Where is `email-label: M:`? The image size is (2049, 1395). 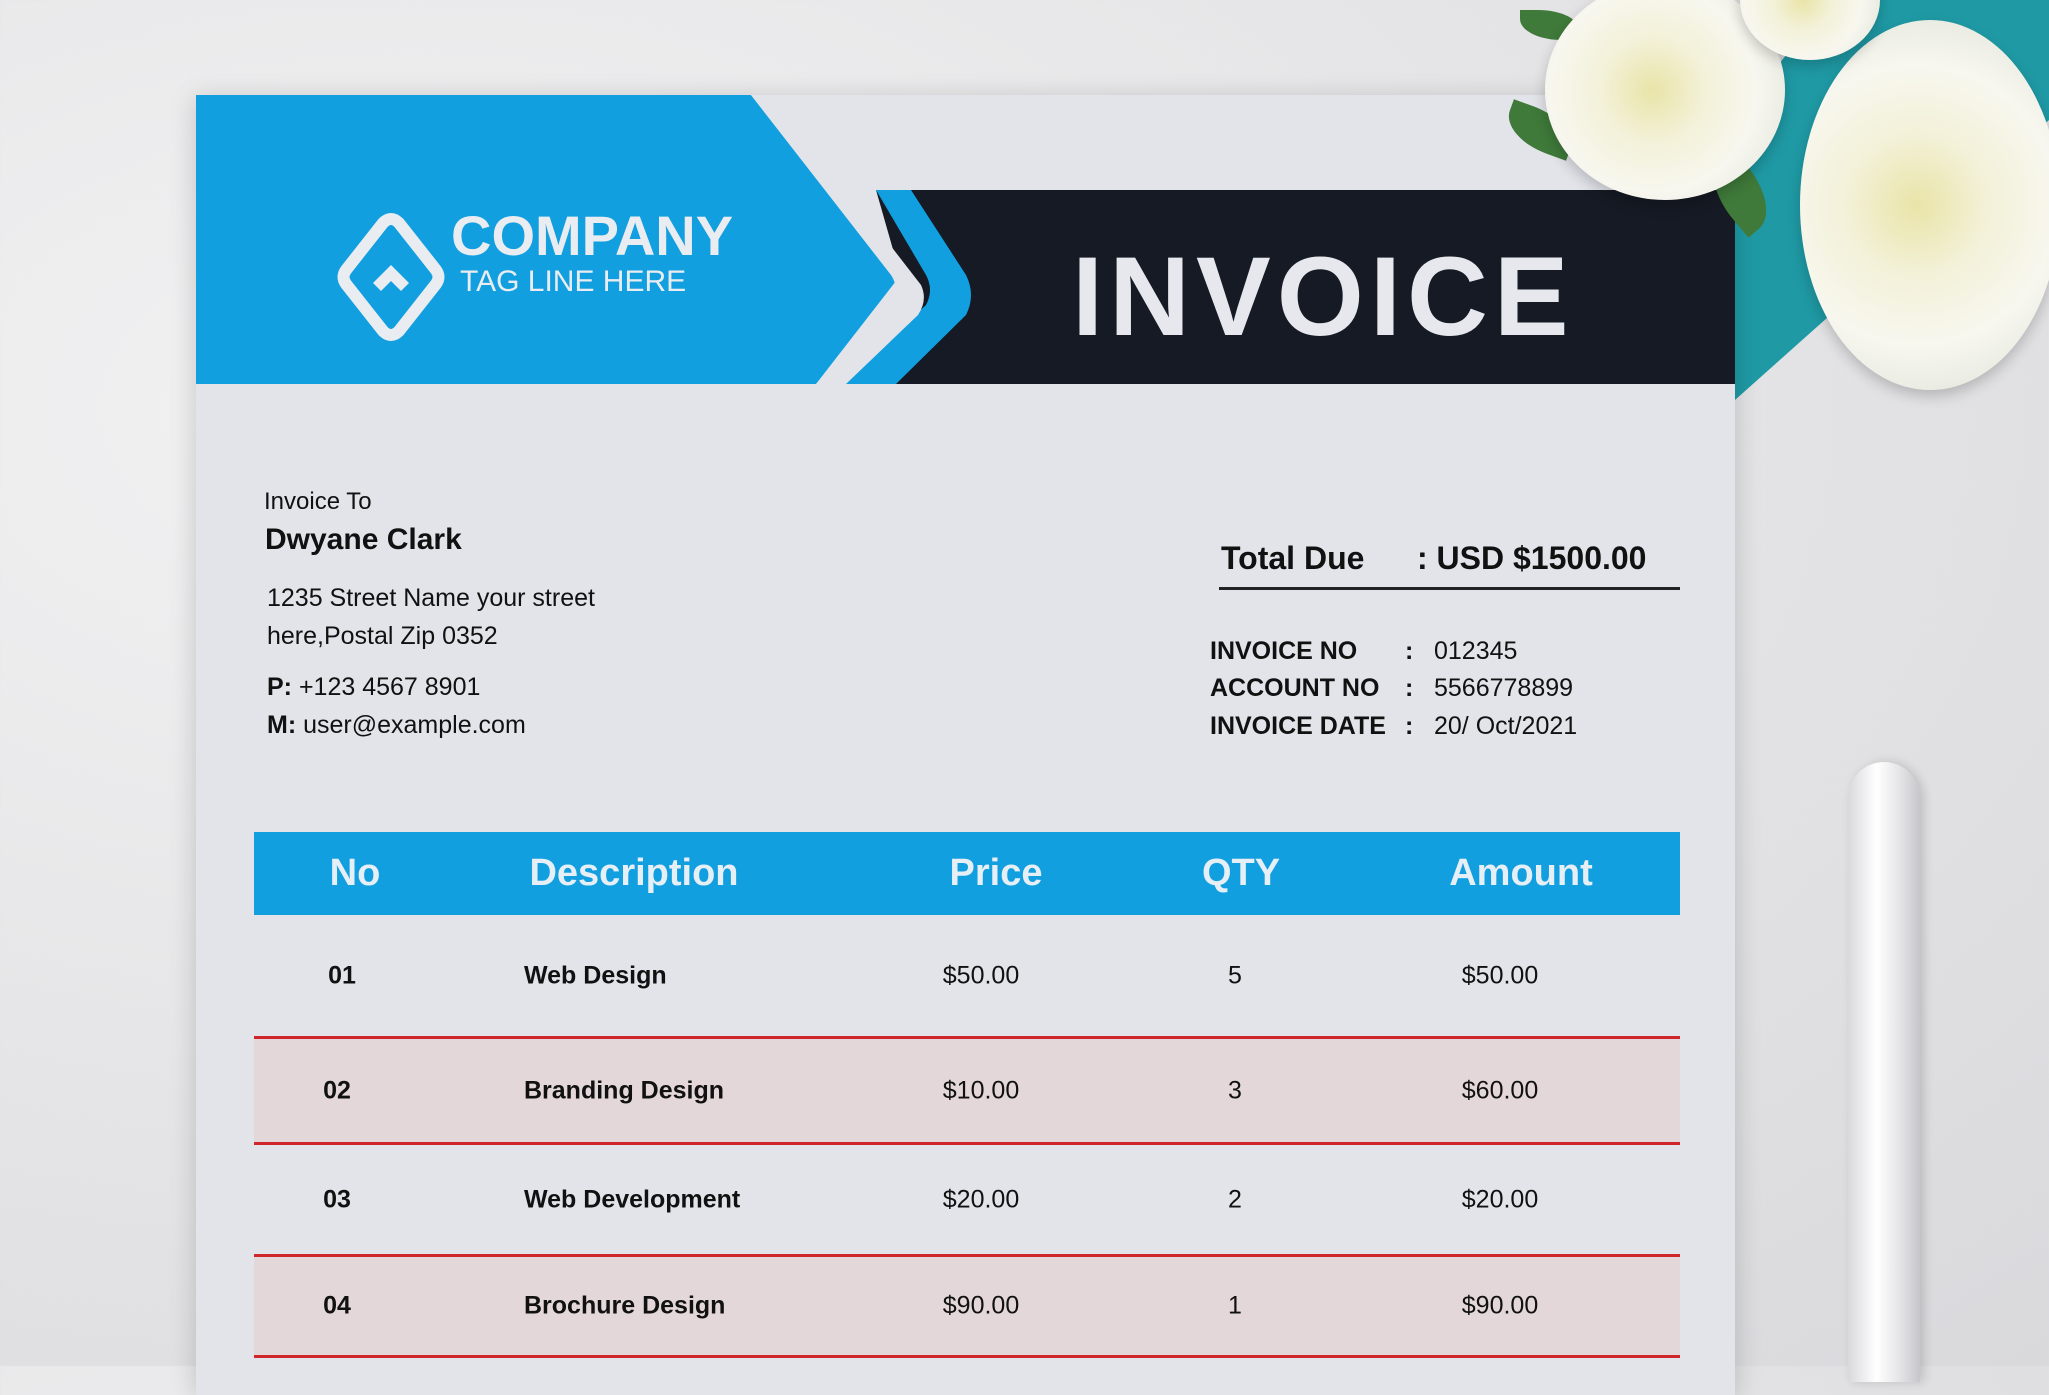
email-label: M: is located at coordinates (282, 725).